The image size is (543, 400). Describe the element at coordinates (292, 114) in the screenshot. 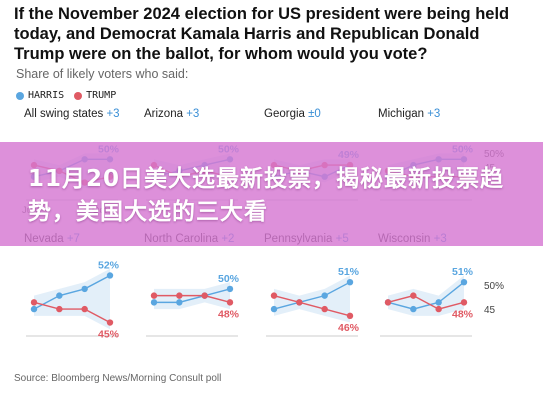

I see `panel-title: Georgia ±0` at that location.